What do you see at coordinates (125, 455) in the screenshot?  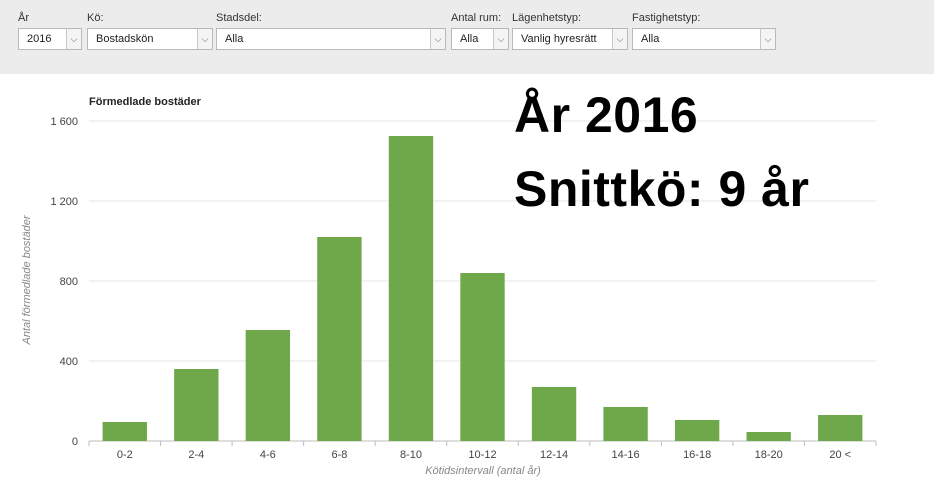 I see `x-tick-label: 0-2` at bounding box center [125, 455].